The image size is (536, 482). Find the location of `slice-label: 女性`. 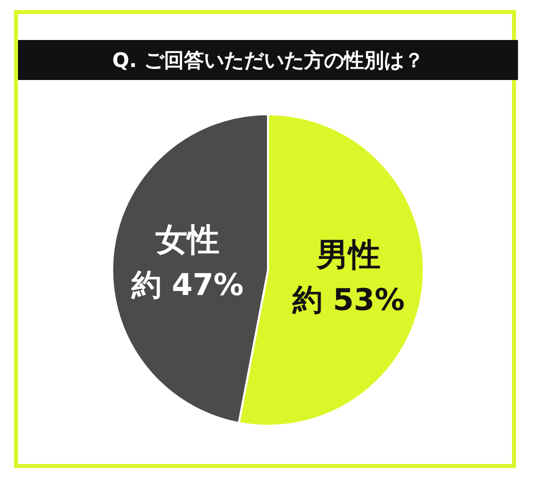

slice-label: 女性 is located at coordinates (187, 239).